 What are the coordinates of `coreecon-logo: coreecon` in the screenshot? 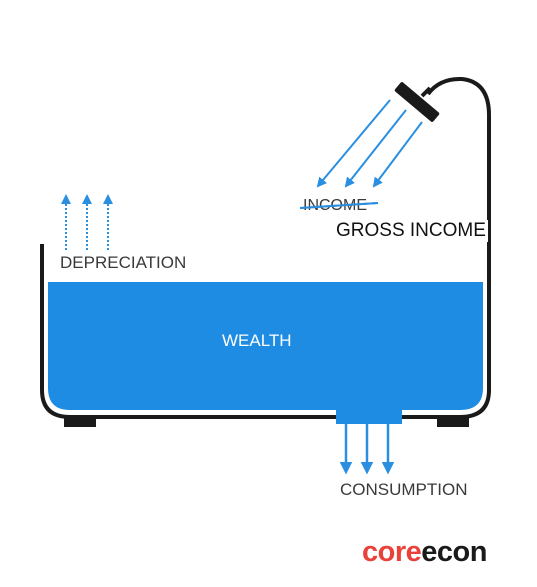 It's located at (424, 552).